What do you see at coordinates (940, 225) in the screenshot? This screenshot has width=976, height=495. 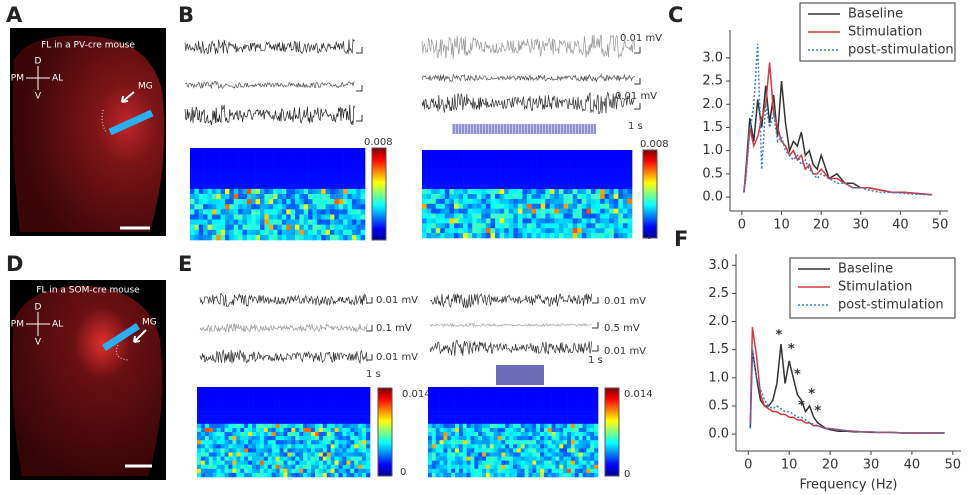 I see `x-tick-label: 50` at bounding box center [940, 225].